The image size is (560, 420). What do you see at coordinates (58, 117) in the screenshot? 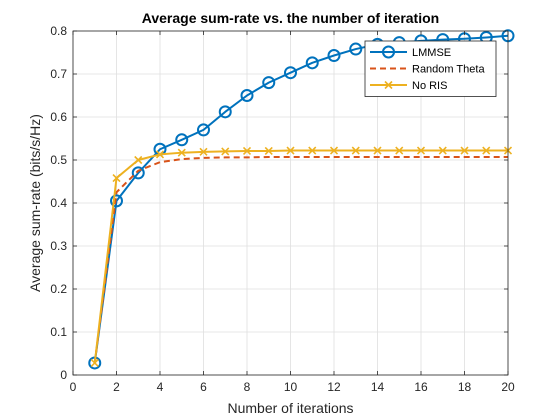
I see `y-tick-label: 0.6` at bounding box center [58, 117].